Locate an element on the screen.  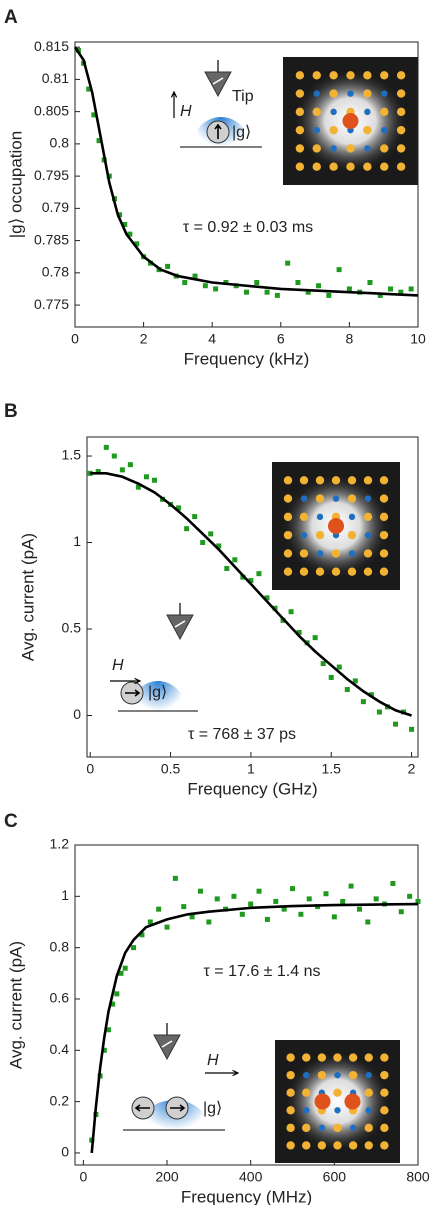
x-tick-label: 200 is located at coordinates (167, 1177).